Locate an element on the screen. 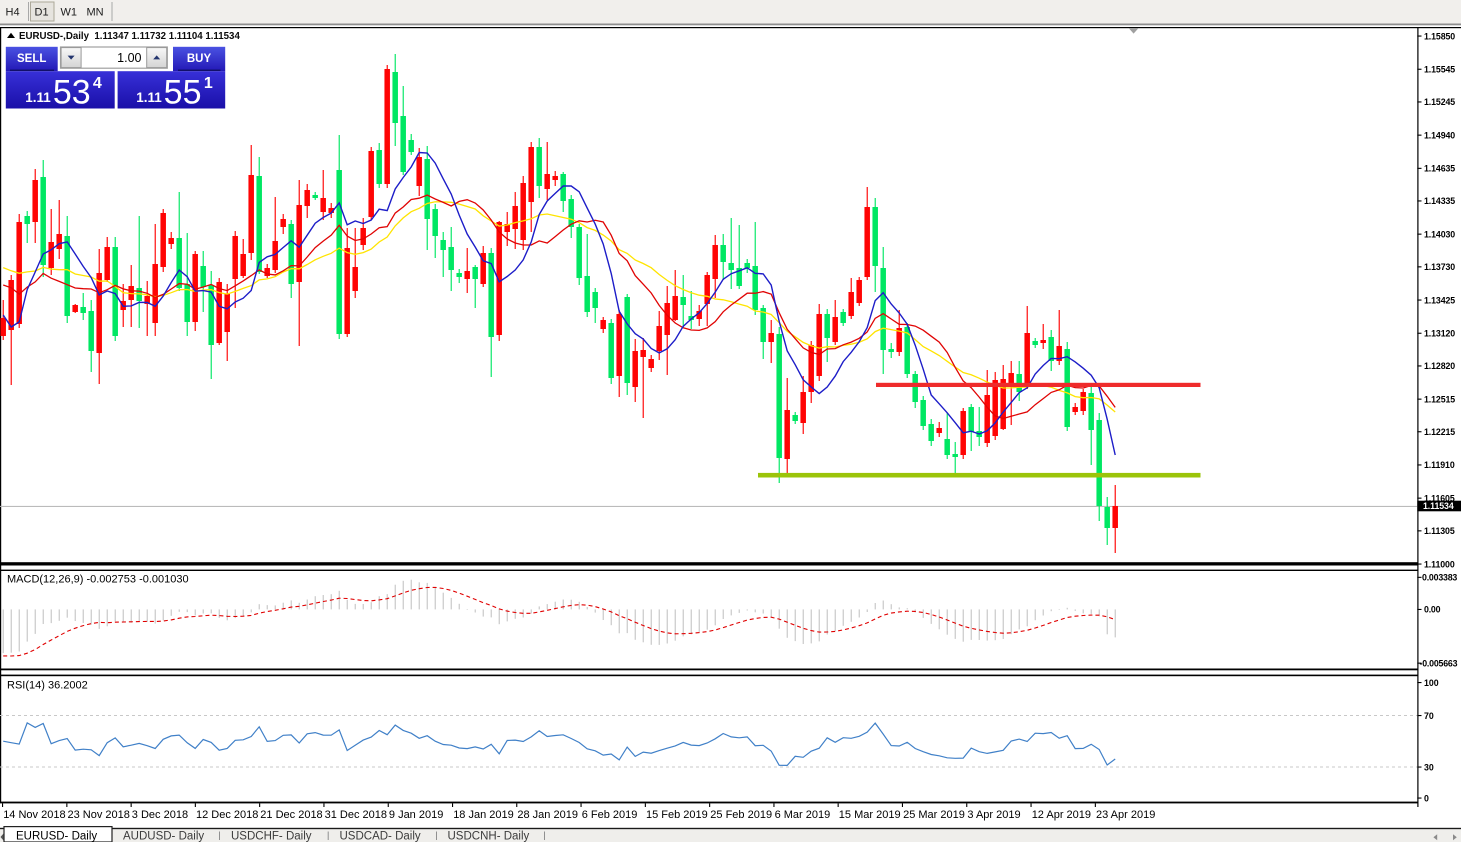  svg-text: MN is located at coordinates (95, 13).